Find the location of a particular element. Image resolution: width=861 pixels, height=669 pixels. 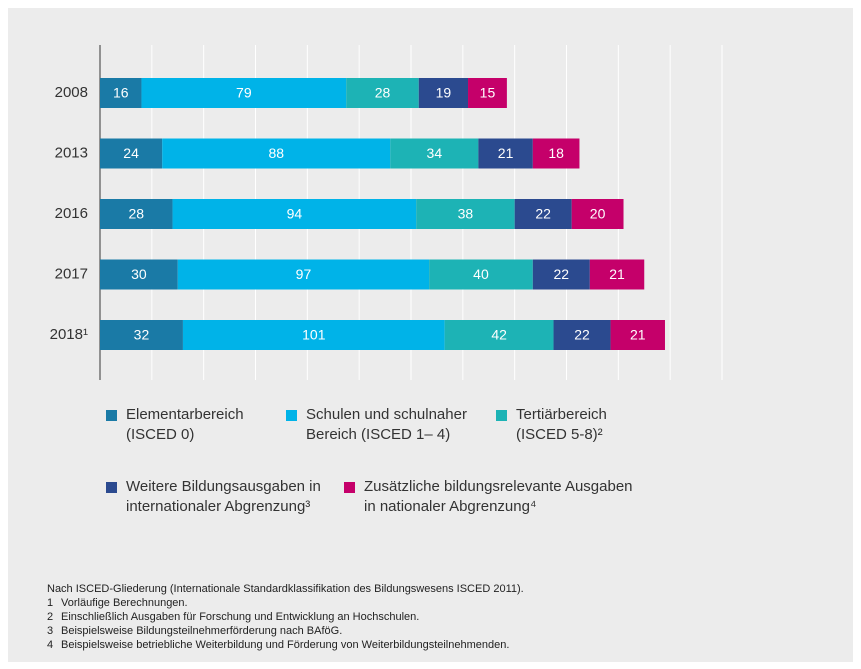

value-label: 94 is located at coordinates (295, 214).